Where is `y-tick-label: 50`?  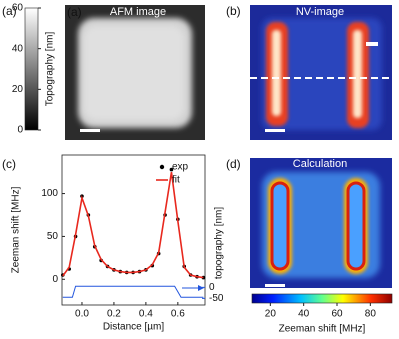 y-tick-label: 50 is located at coordinates (53, 236).